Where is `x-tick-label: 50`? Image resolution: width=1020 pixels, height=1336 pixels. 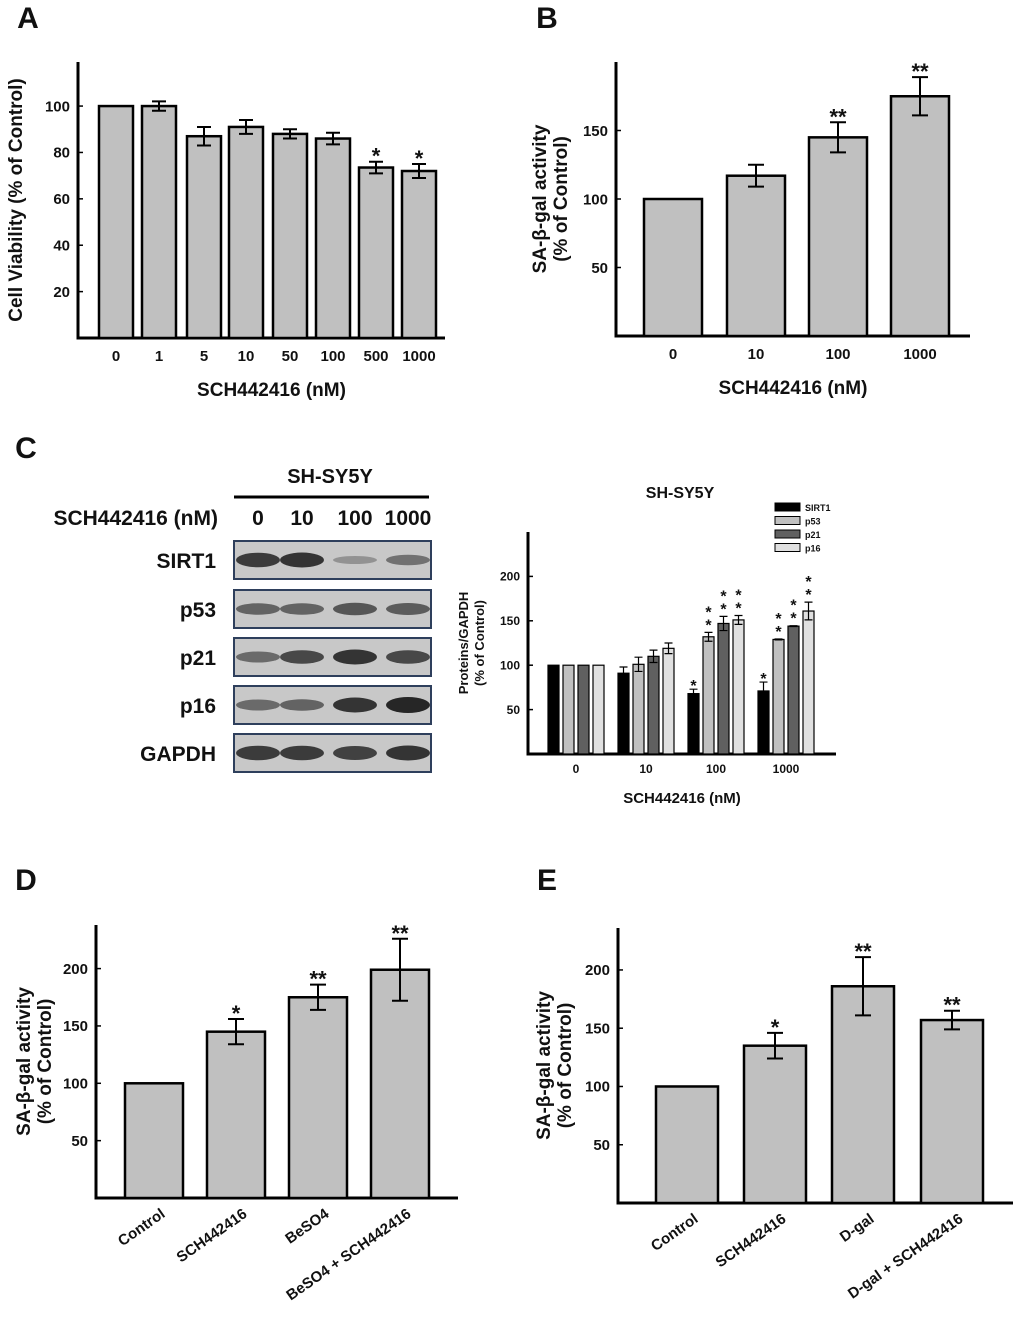 x-tick-label: 50 is located at coordinates (290, 356).